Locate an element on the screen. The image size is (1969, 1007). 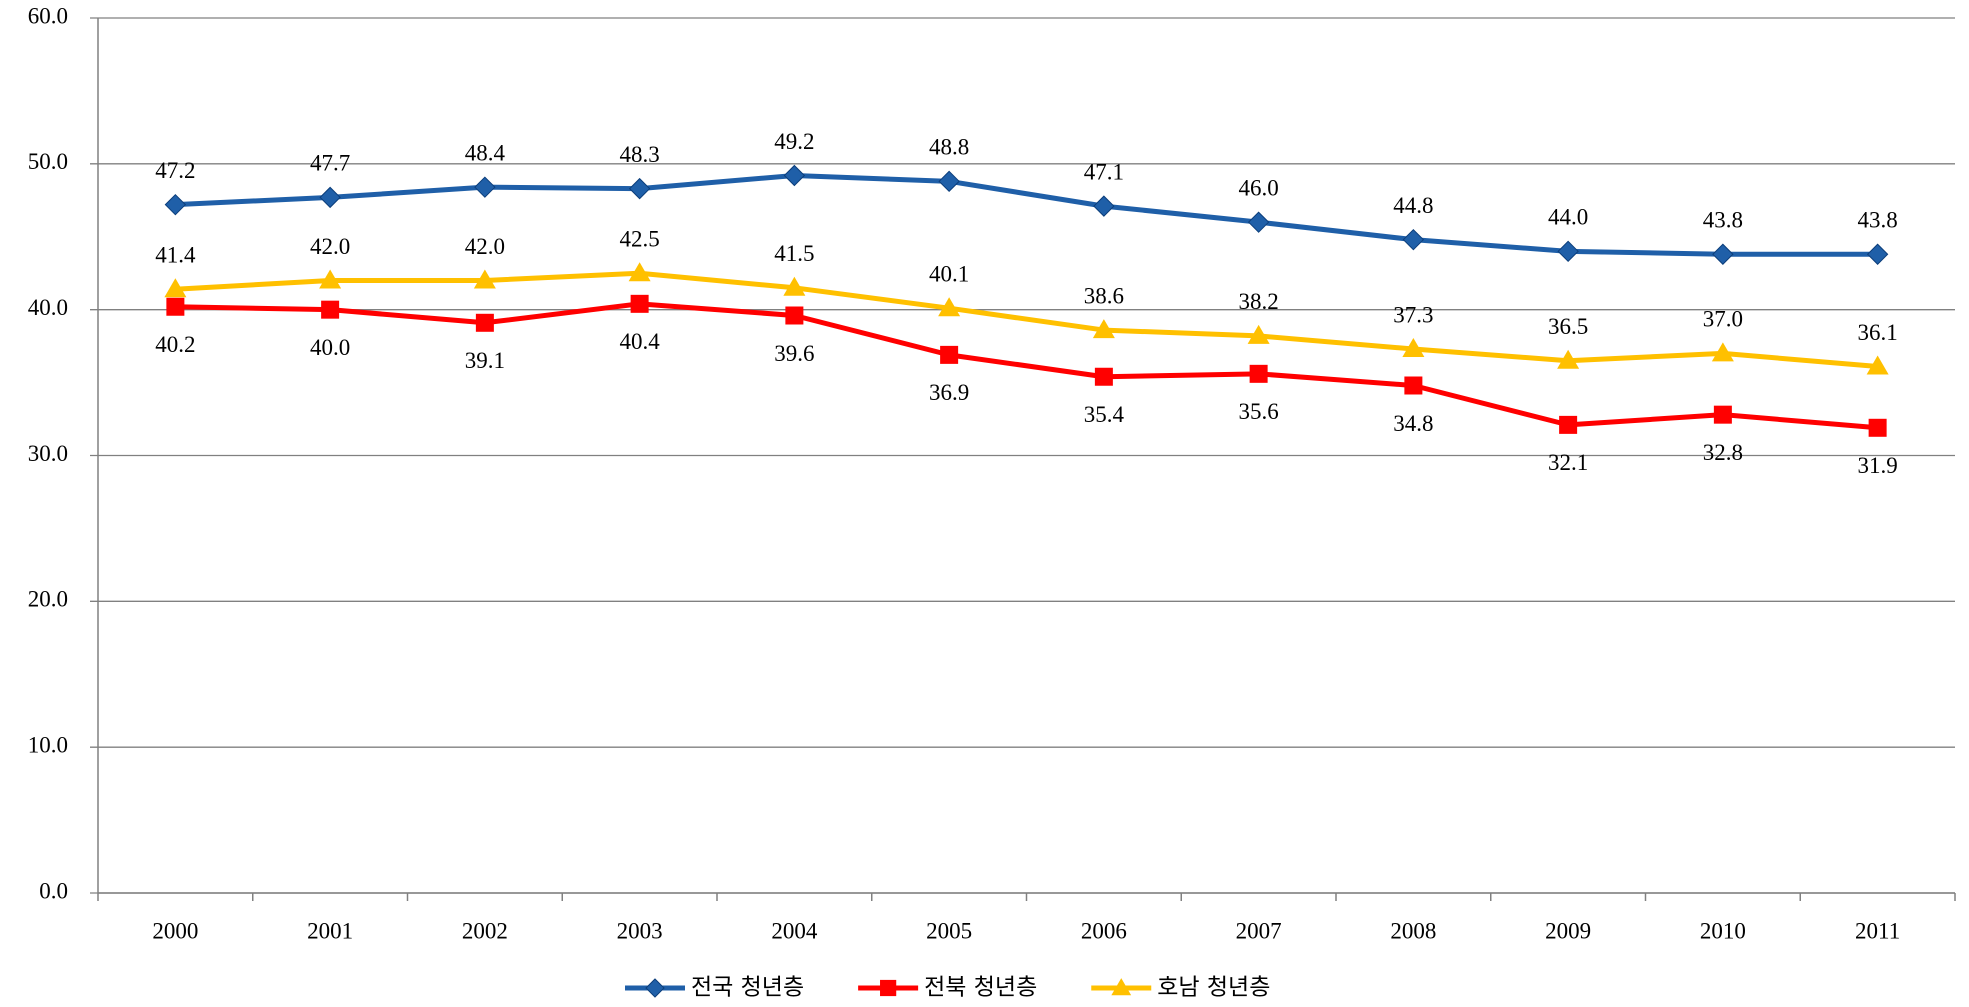
data-label: 32.8 is located at coordinates (1723, 452).